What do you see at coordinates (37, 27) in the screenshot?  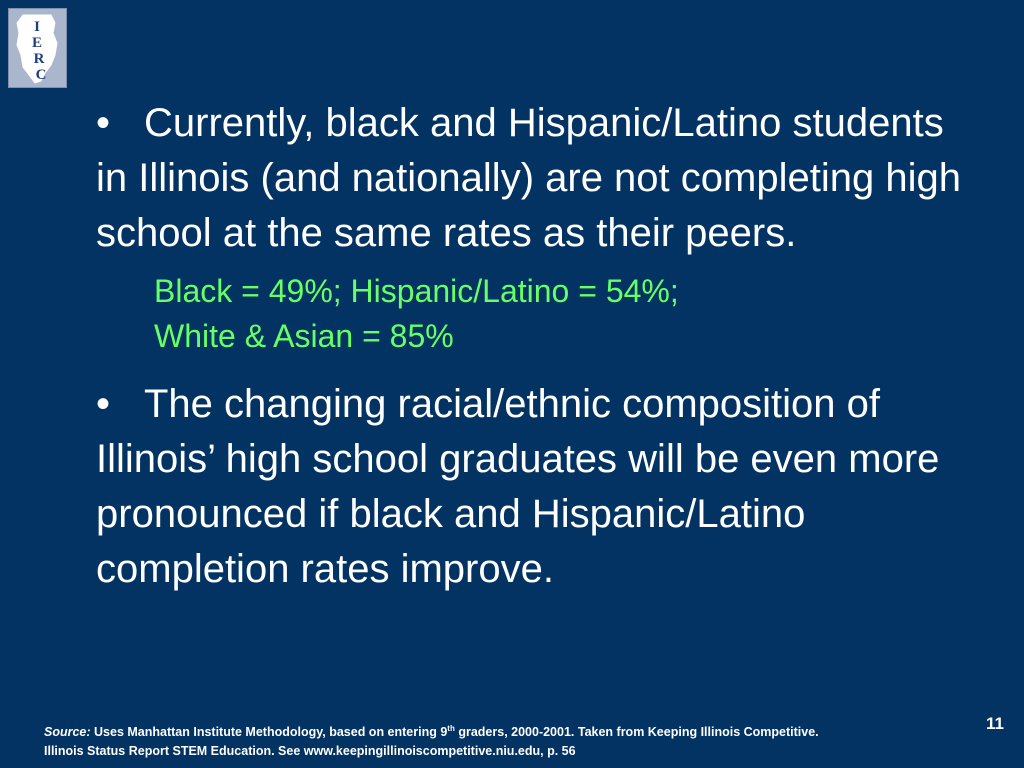 I see `logo-letter-i: I` at bounding box center [37, 27].